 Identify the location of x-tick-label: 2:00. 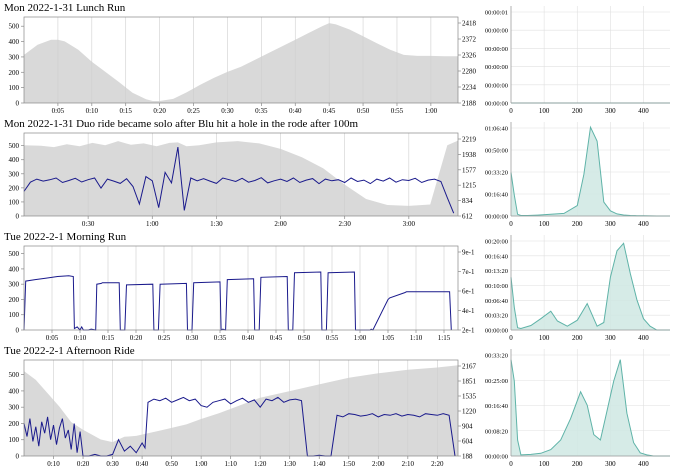
(378, 464).